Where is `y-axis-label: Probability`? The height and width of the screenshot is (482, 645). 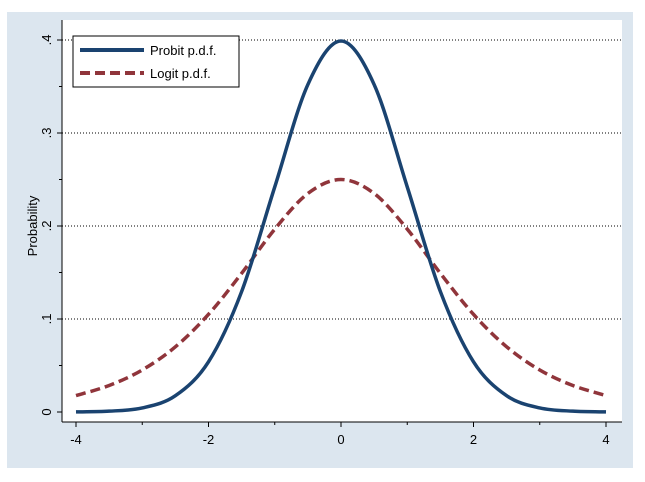 y-axis-label: Probability is located at coordinates (32, 225).